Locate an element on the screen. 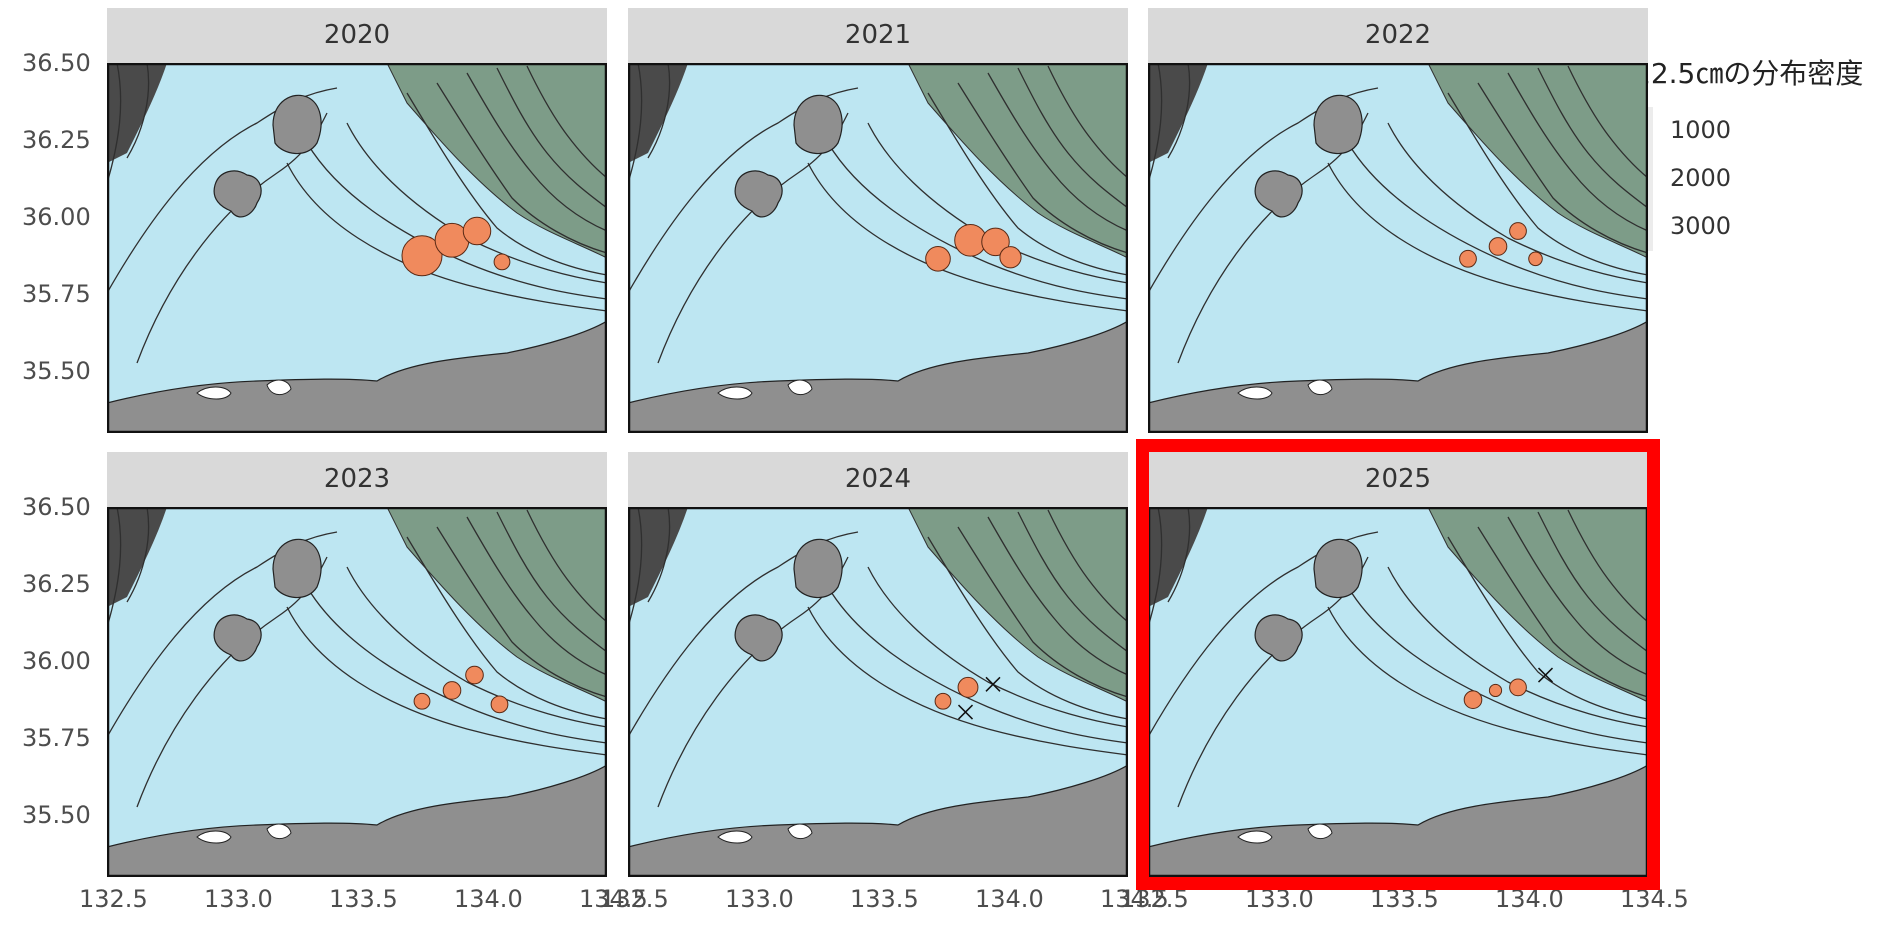 This screenshot has width=1901, height=928. facet-strip-2024: 2024 is located at coordinates (878, 479).